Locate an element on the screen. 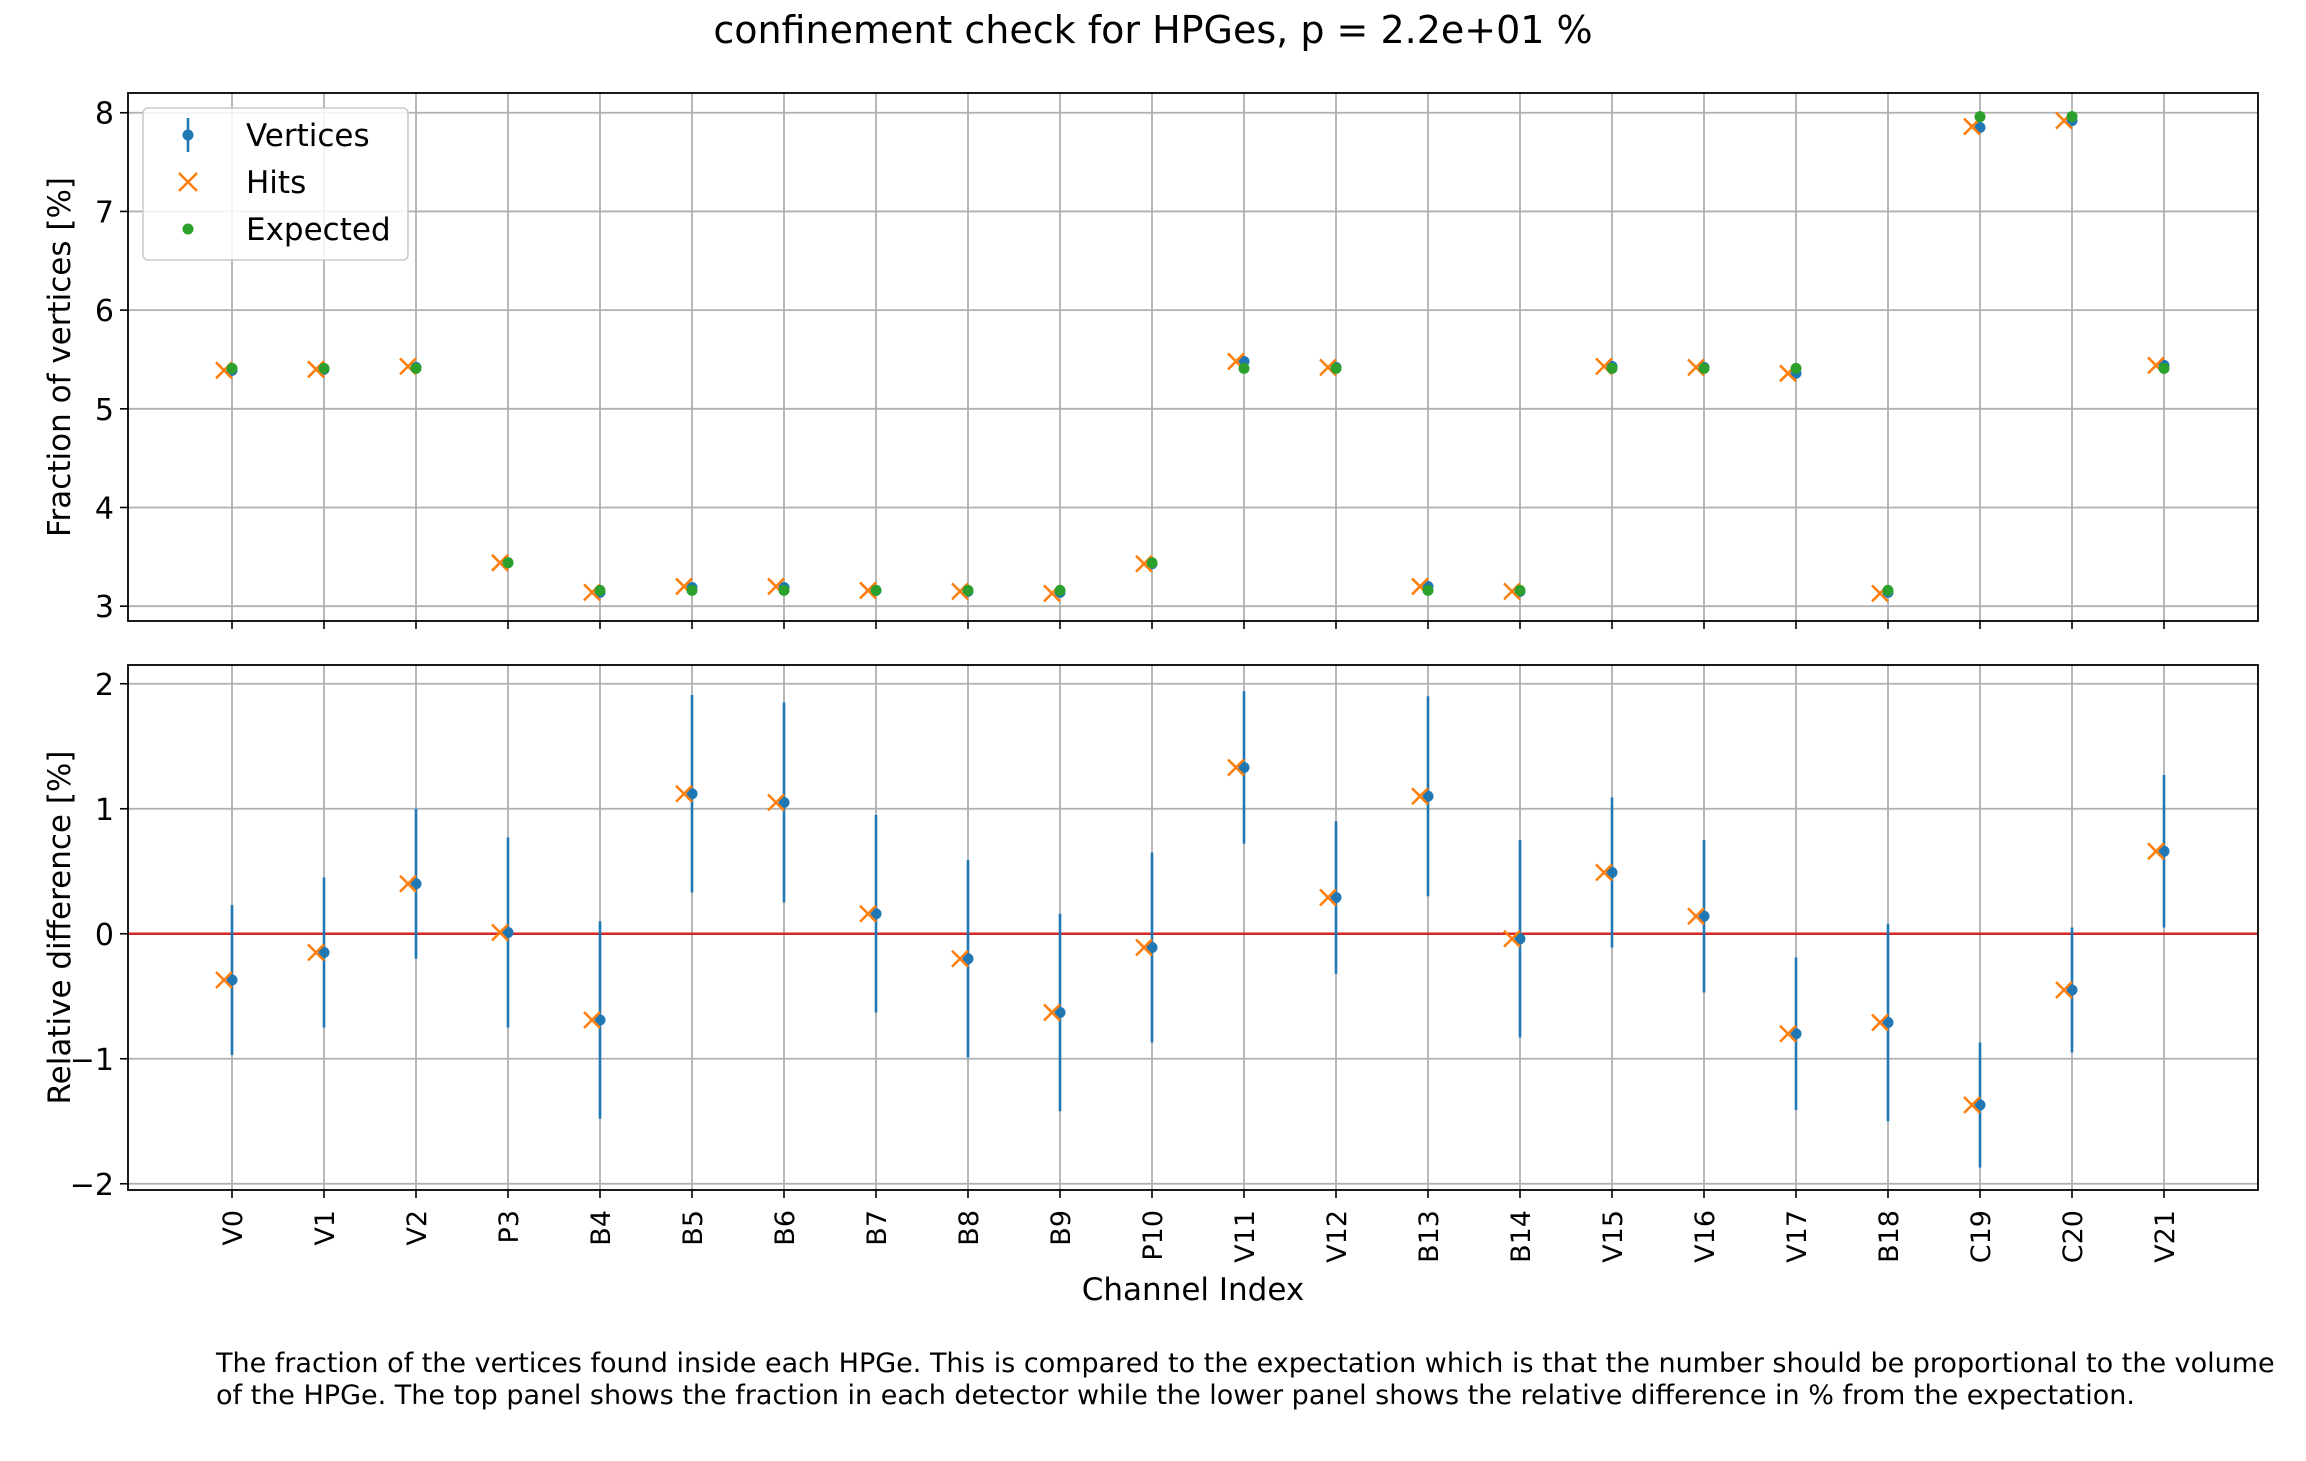  x-axis-label: Channel Index is located at coordinates (1193, 1290).